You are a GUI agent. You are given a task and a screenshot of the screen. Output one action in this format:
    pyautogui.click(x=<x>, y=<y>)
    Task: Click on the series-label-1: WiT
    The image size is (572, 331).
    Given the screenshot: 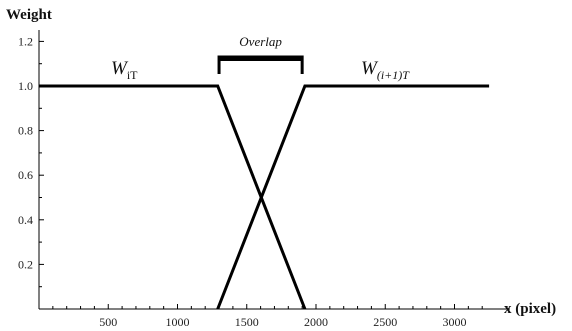 What is the action you would take?
    pyautogui.click(x=124, y=70)
    